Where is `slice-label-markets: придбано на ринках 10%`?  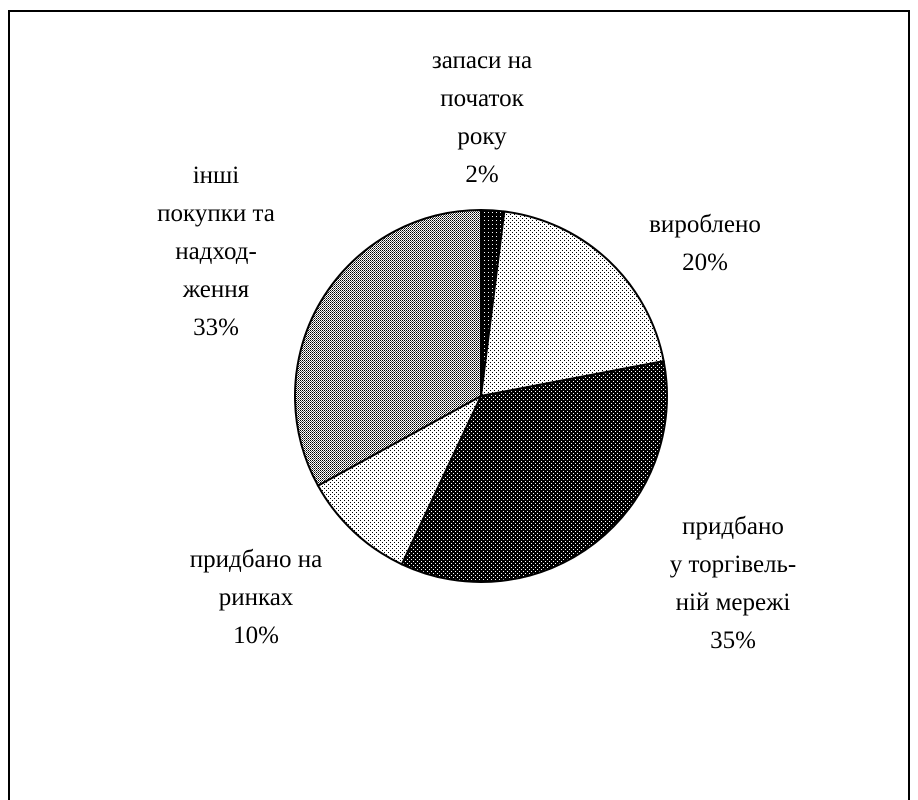 slice-label-markets: придбано на ринках 10% is located at coordinates (256, 597).